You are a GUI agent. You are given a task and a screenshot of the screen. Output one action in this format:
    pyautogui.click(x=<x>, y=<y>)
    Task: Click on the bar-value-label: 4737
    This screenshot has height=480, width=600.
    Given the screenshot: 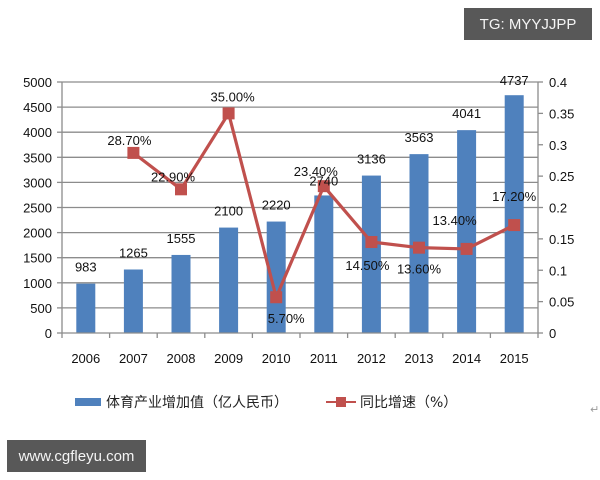 What is the action you would take?
    pyautogui.click(x=514, y=80)
    